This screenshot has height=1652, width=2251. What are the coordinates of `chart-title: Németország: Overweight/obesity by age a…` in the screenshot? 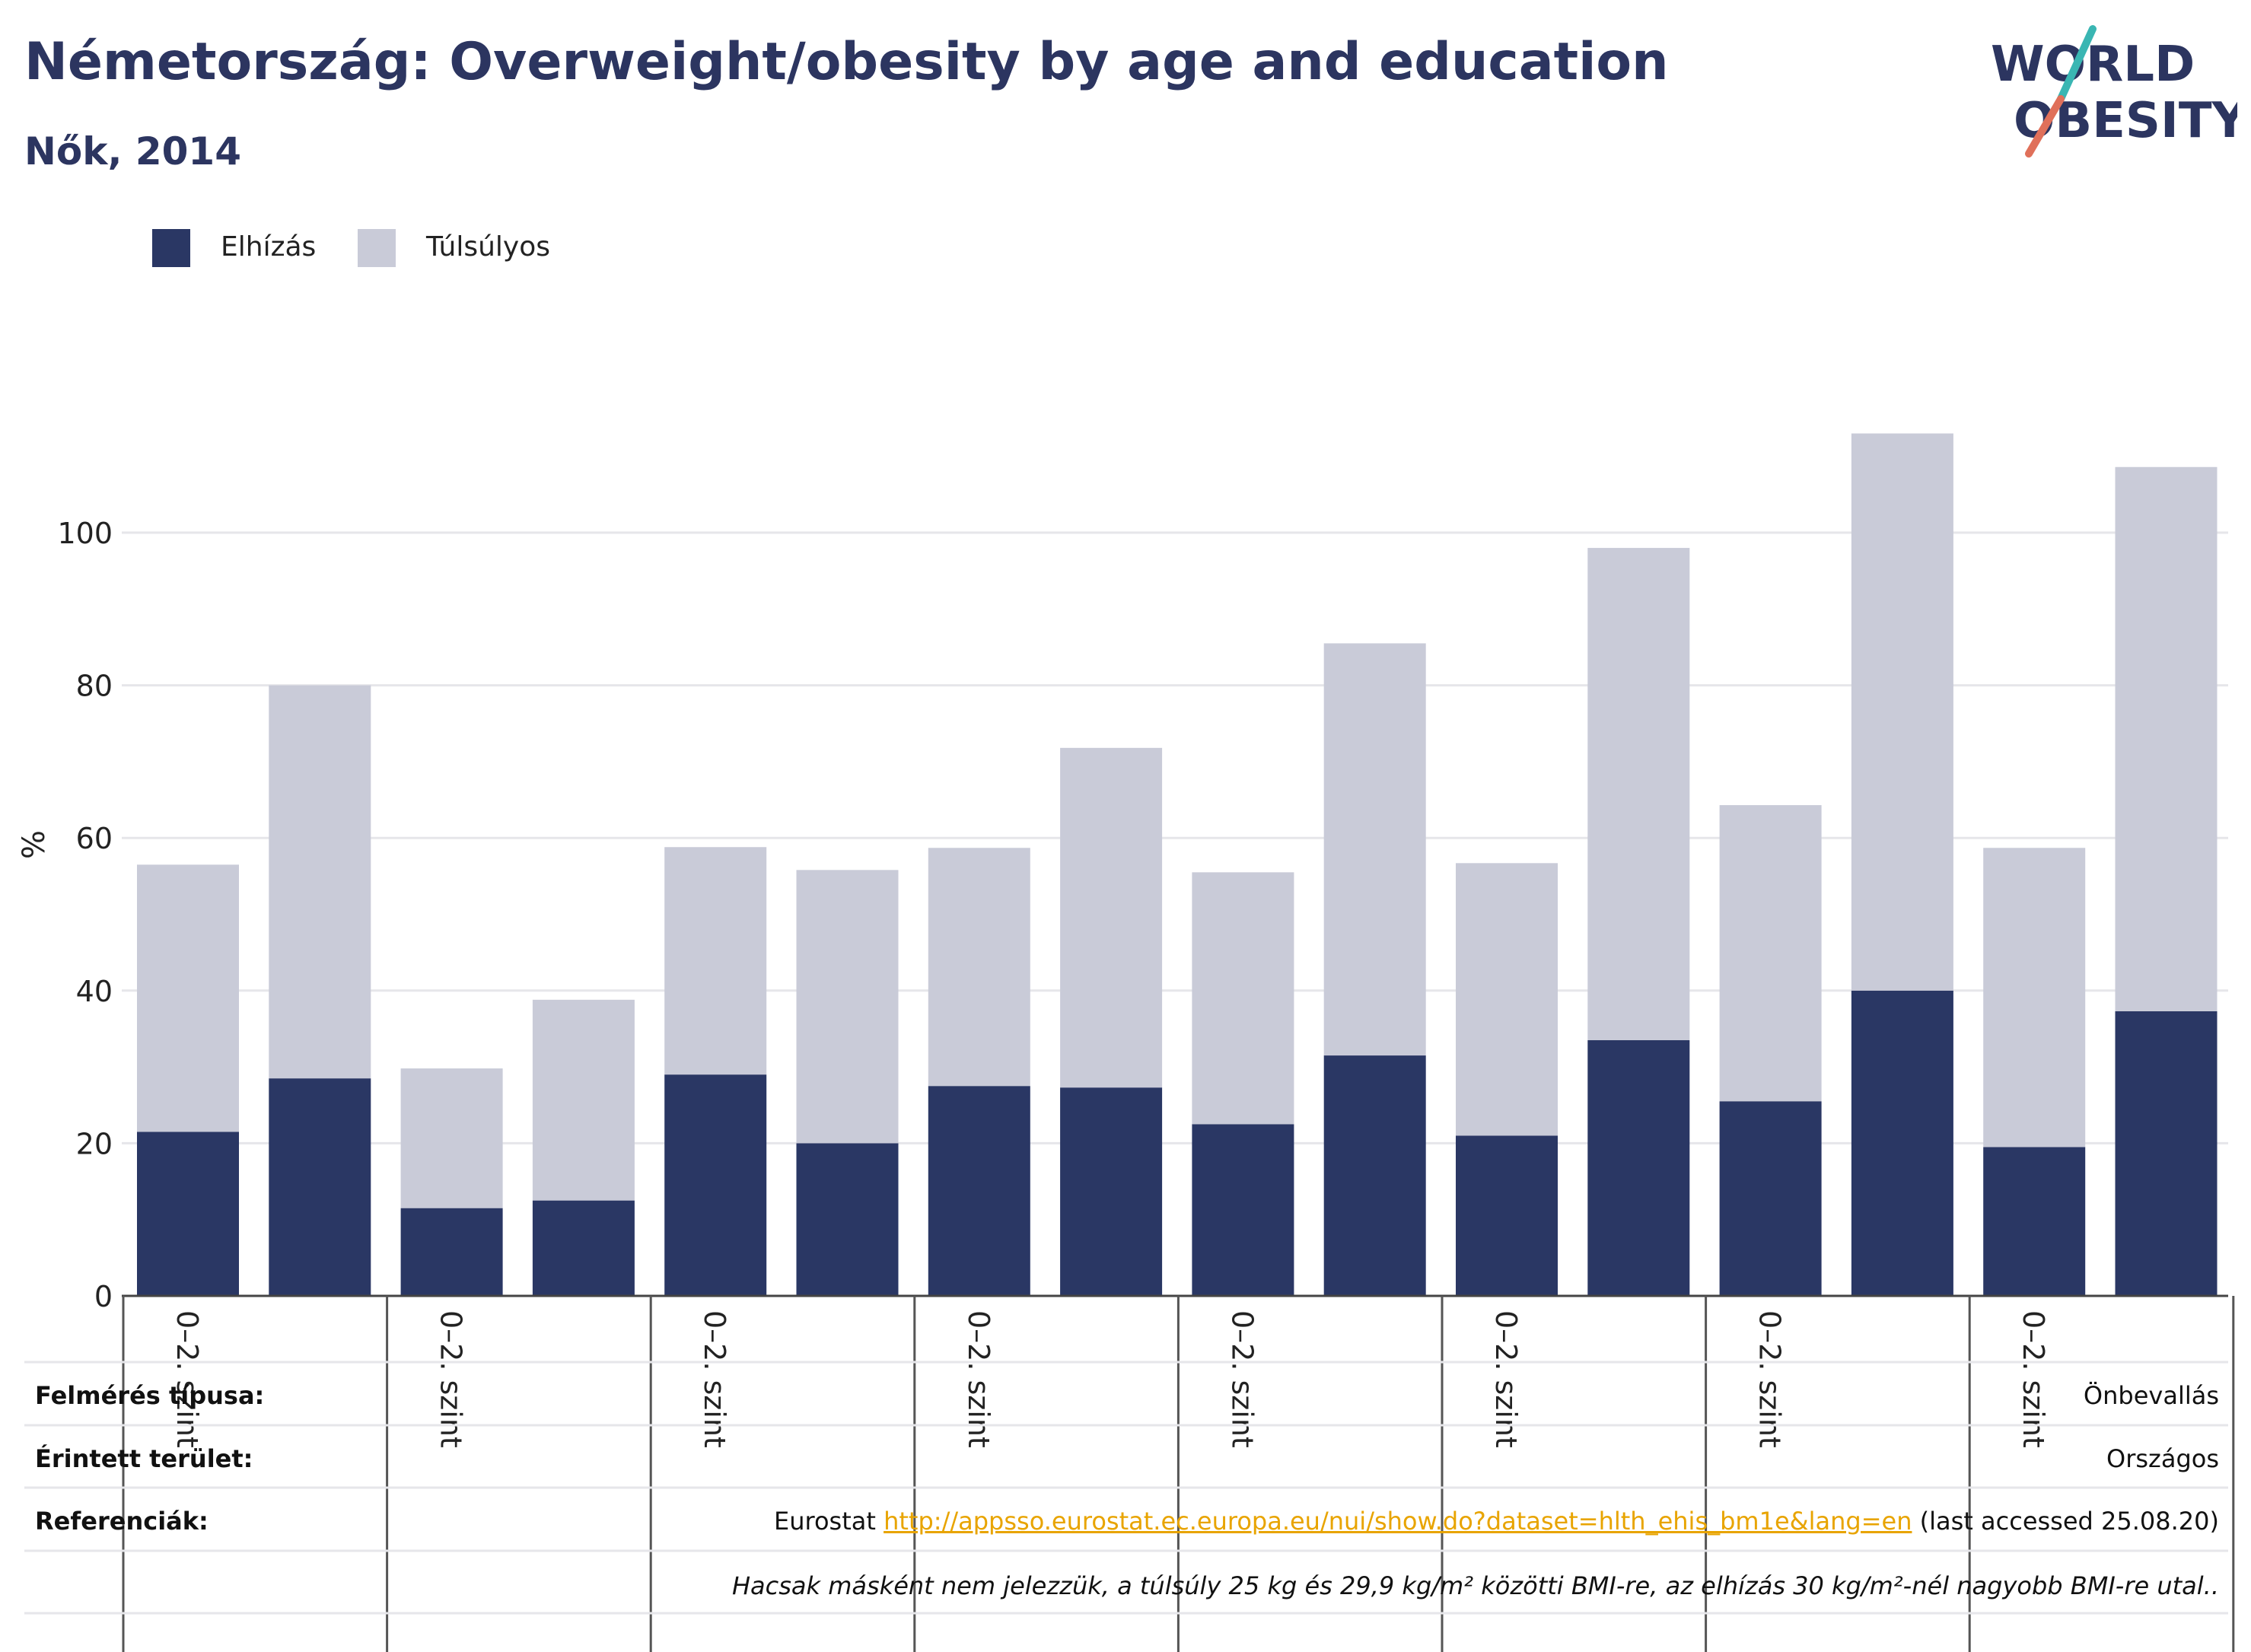 It's located at (846, 62).